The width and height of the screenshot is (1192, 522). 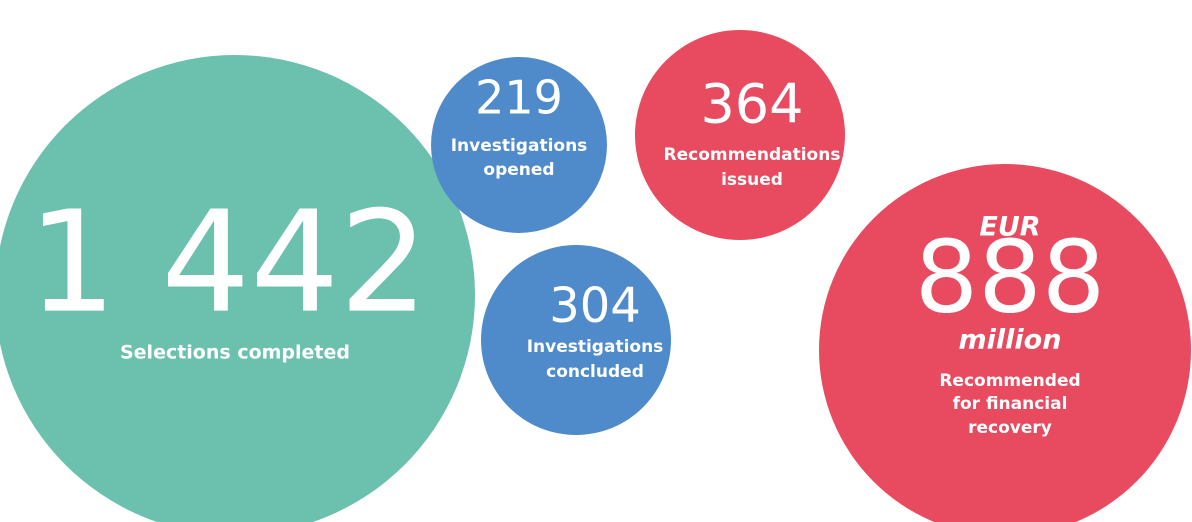 I want to click on bubble-value: 364, so click(x=751, y=104).